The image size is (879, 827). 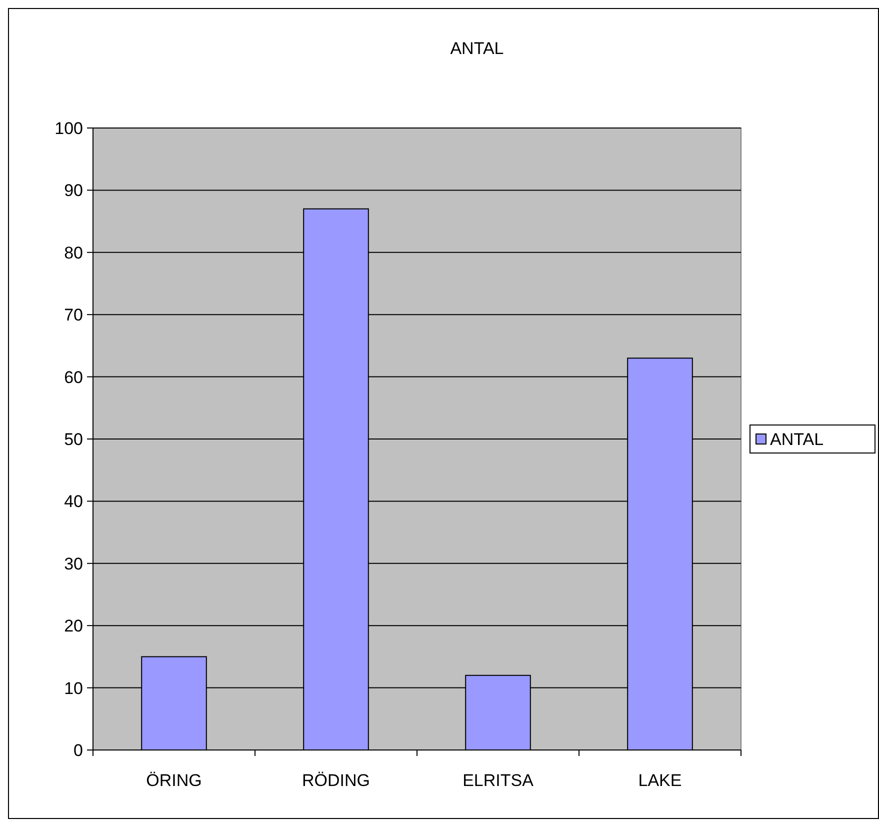 What do you see at coordinates (336, 780) in the screenshot?
I see `x-tick-label: RÖDING` at bounding box center [336, 780].